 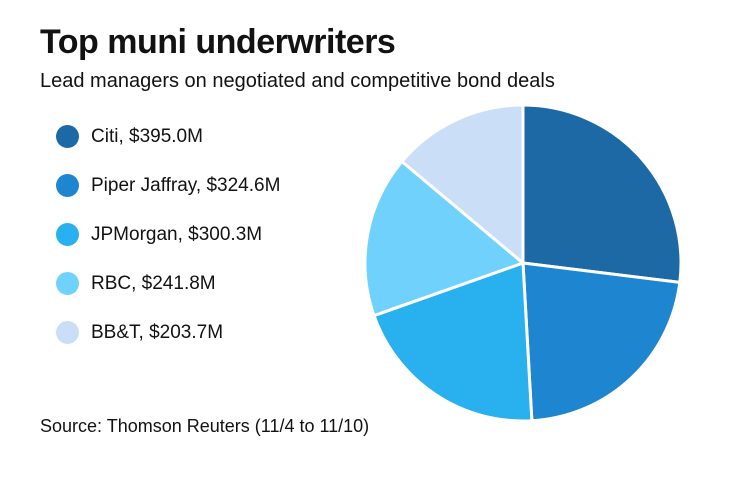 I want to click on legend-label: Citi, $395.0M, so click(x=147, y=136).